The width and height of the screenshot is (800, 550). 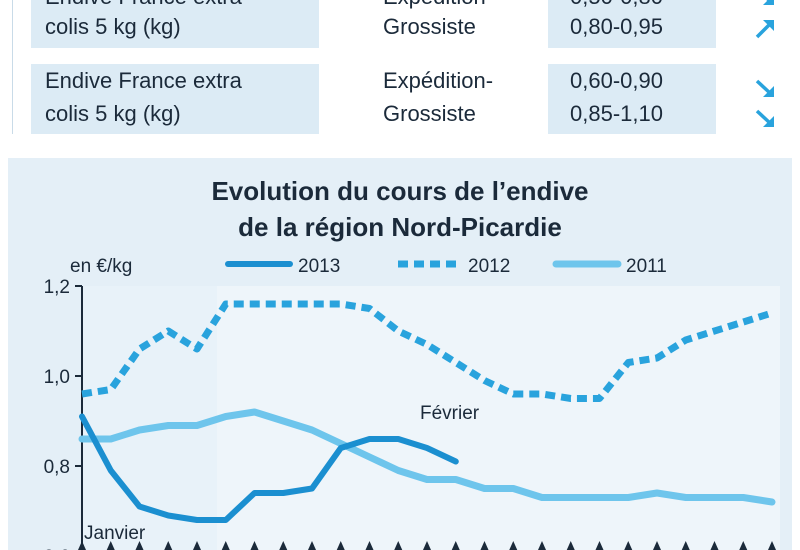 What do you see at coordinates (632, 24) in the screenshot?
I see `price-cell: 0,50-0,80 0,80-0,95` at bounding box center [632, 24].